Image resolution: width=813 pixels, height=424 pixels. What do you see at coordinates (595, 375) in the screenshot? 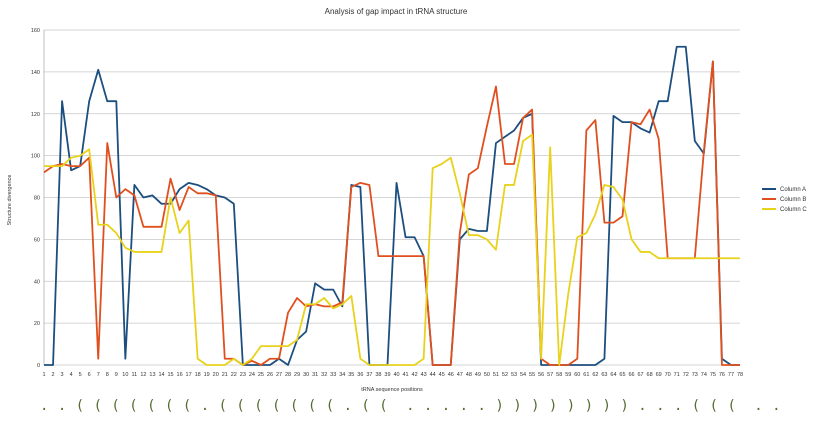
I see `x-tick-label: 62` at bounding box center [595, 375].